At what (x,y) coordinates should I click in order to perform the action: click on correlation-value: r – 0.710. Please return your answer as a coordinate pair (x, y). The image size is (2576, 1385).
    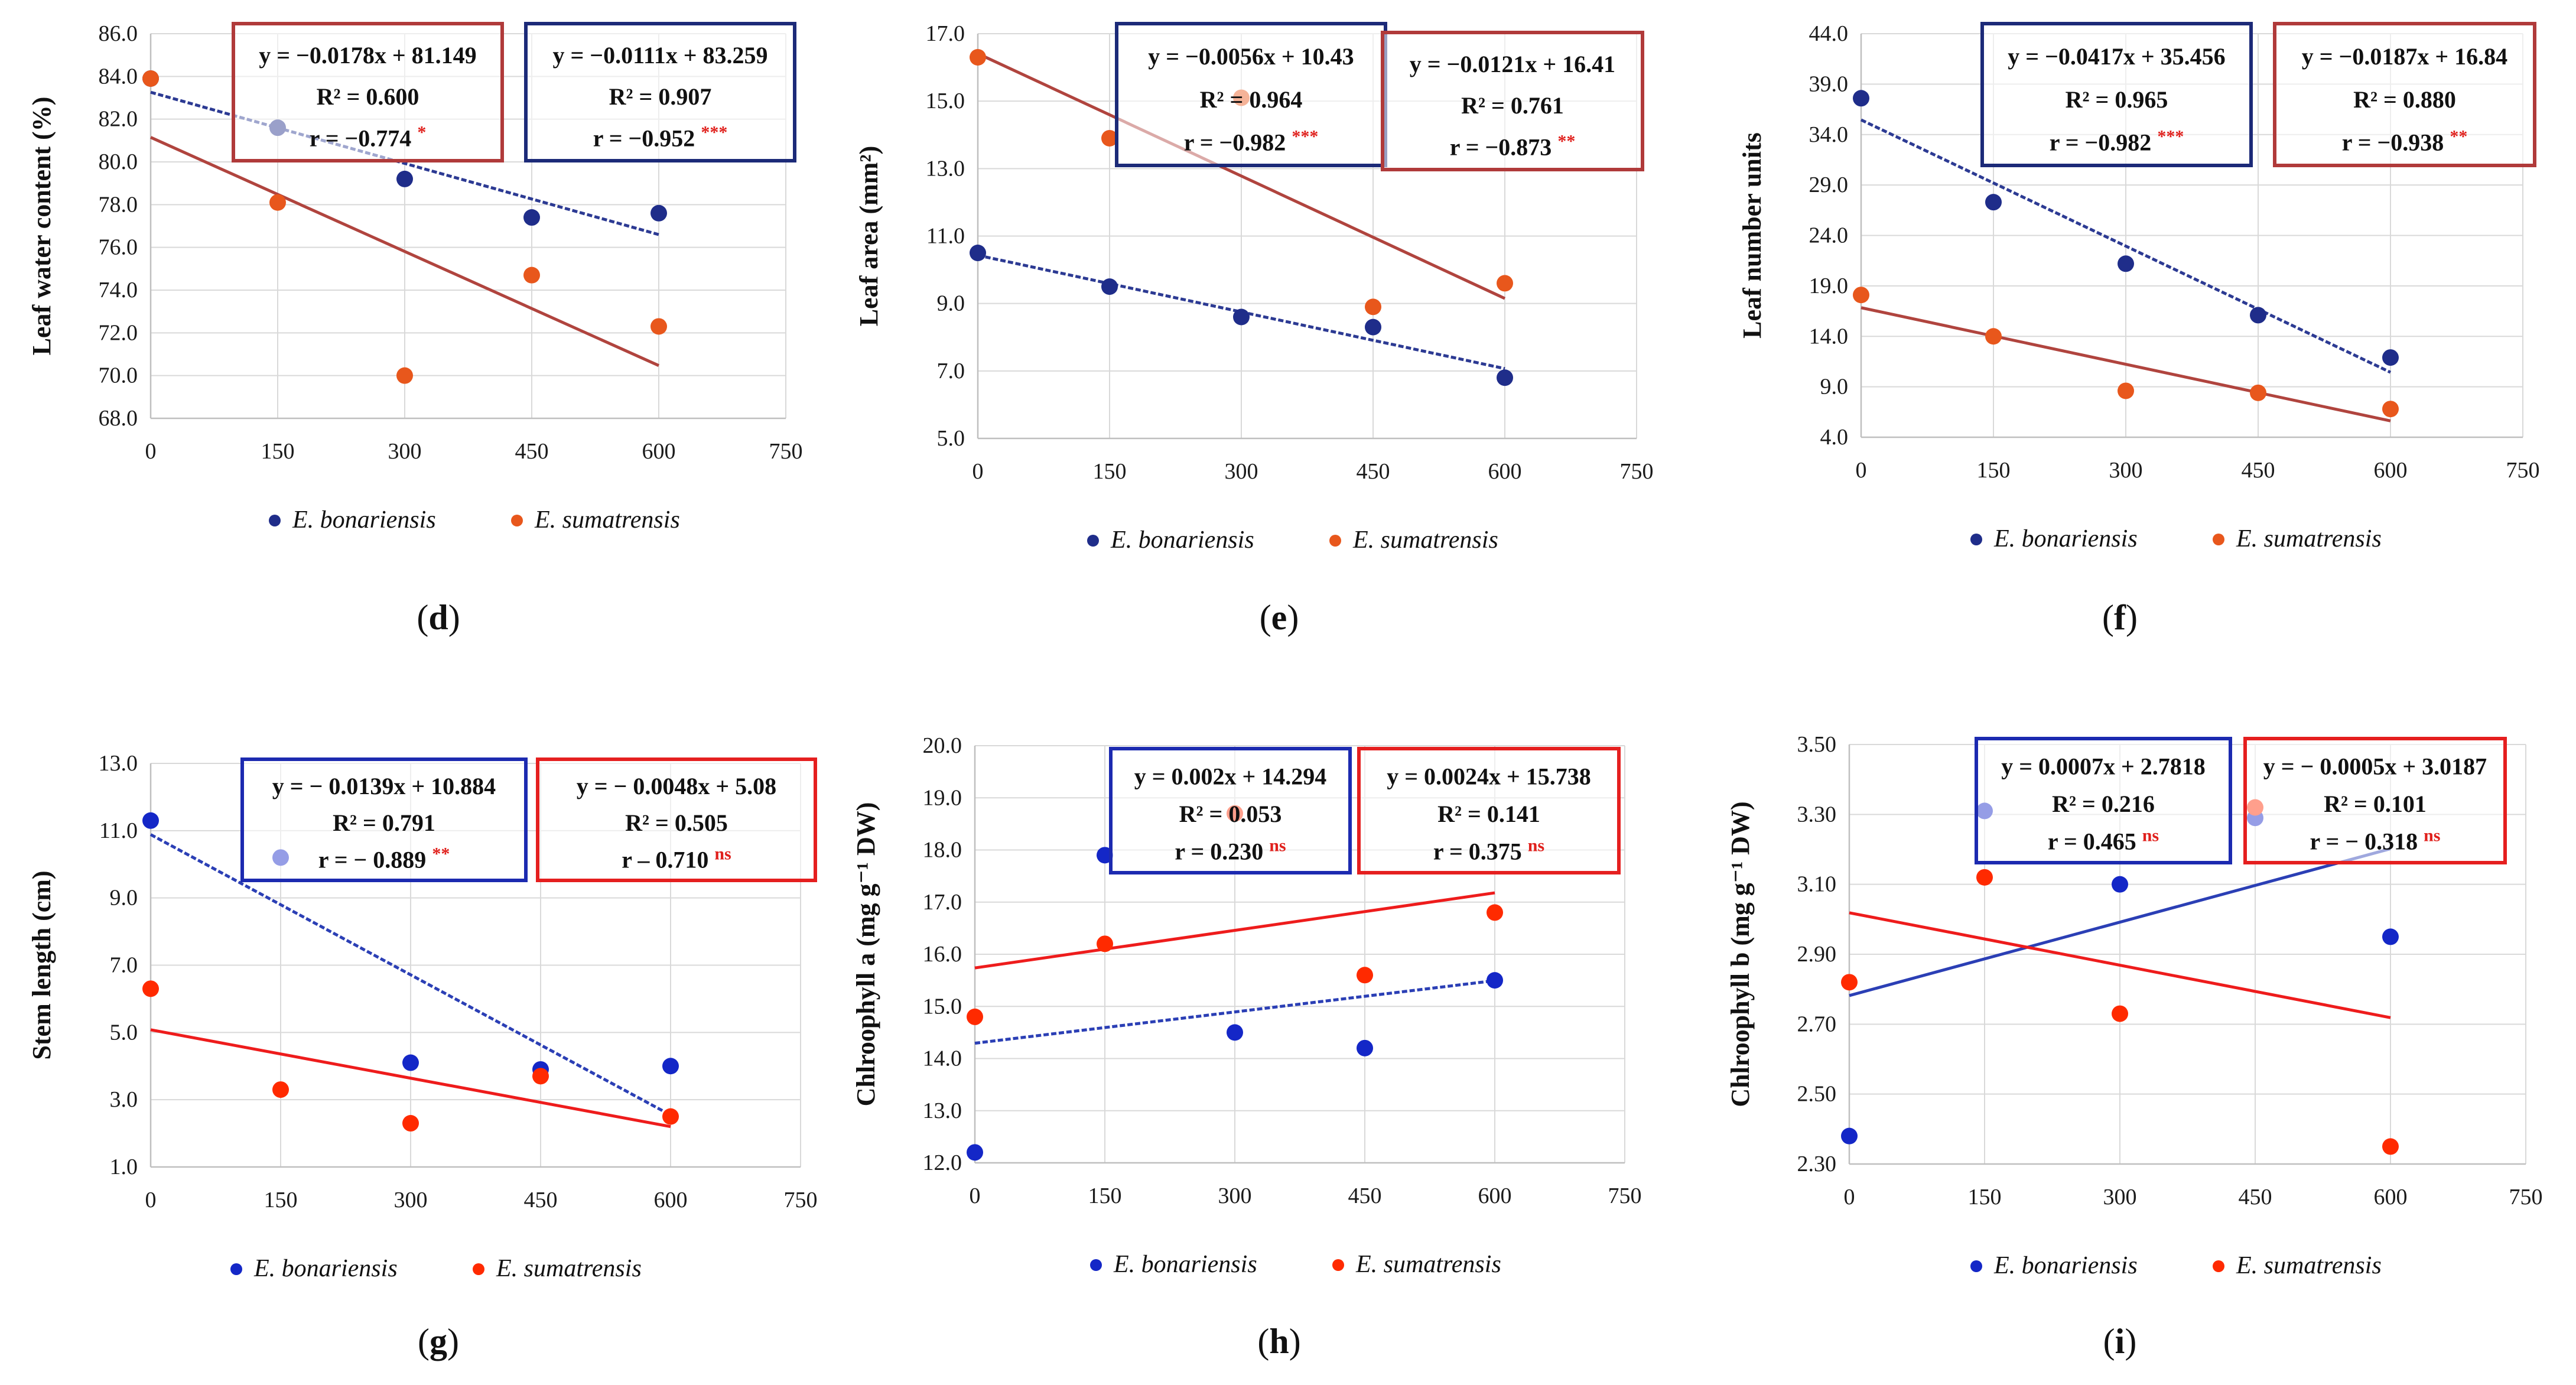
    Looking at the image, I should click on (668, 860).